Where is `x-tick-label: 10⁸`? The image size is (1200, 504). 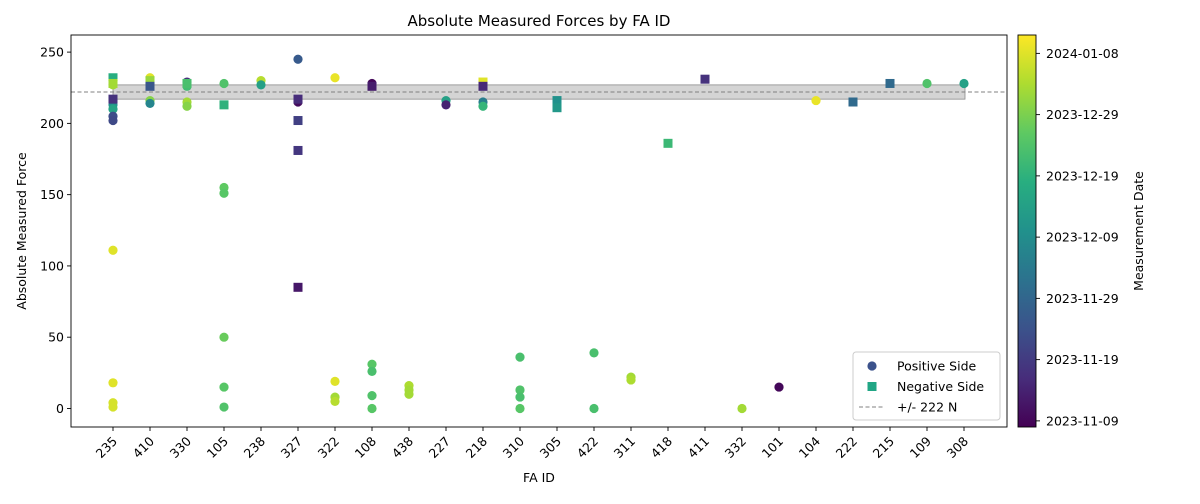
x-tick-label: 10⁸ is located at coordinates (366, 447).